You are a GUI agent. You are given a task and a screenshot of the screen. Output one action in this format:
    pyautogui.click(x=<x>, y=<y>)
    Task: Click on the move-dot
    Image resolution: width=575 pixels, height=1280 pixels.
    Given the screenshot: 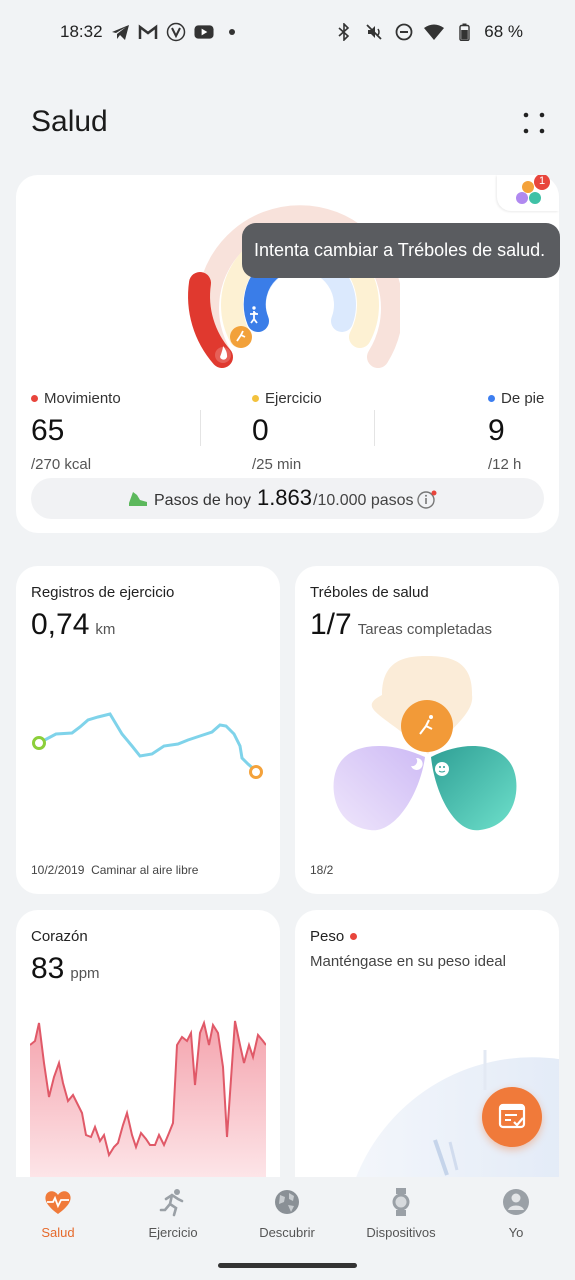 What is the action you would take?
    pyautogui.click(x=34, y=398)
    